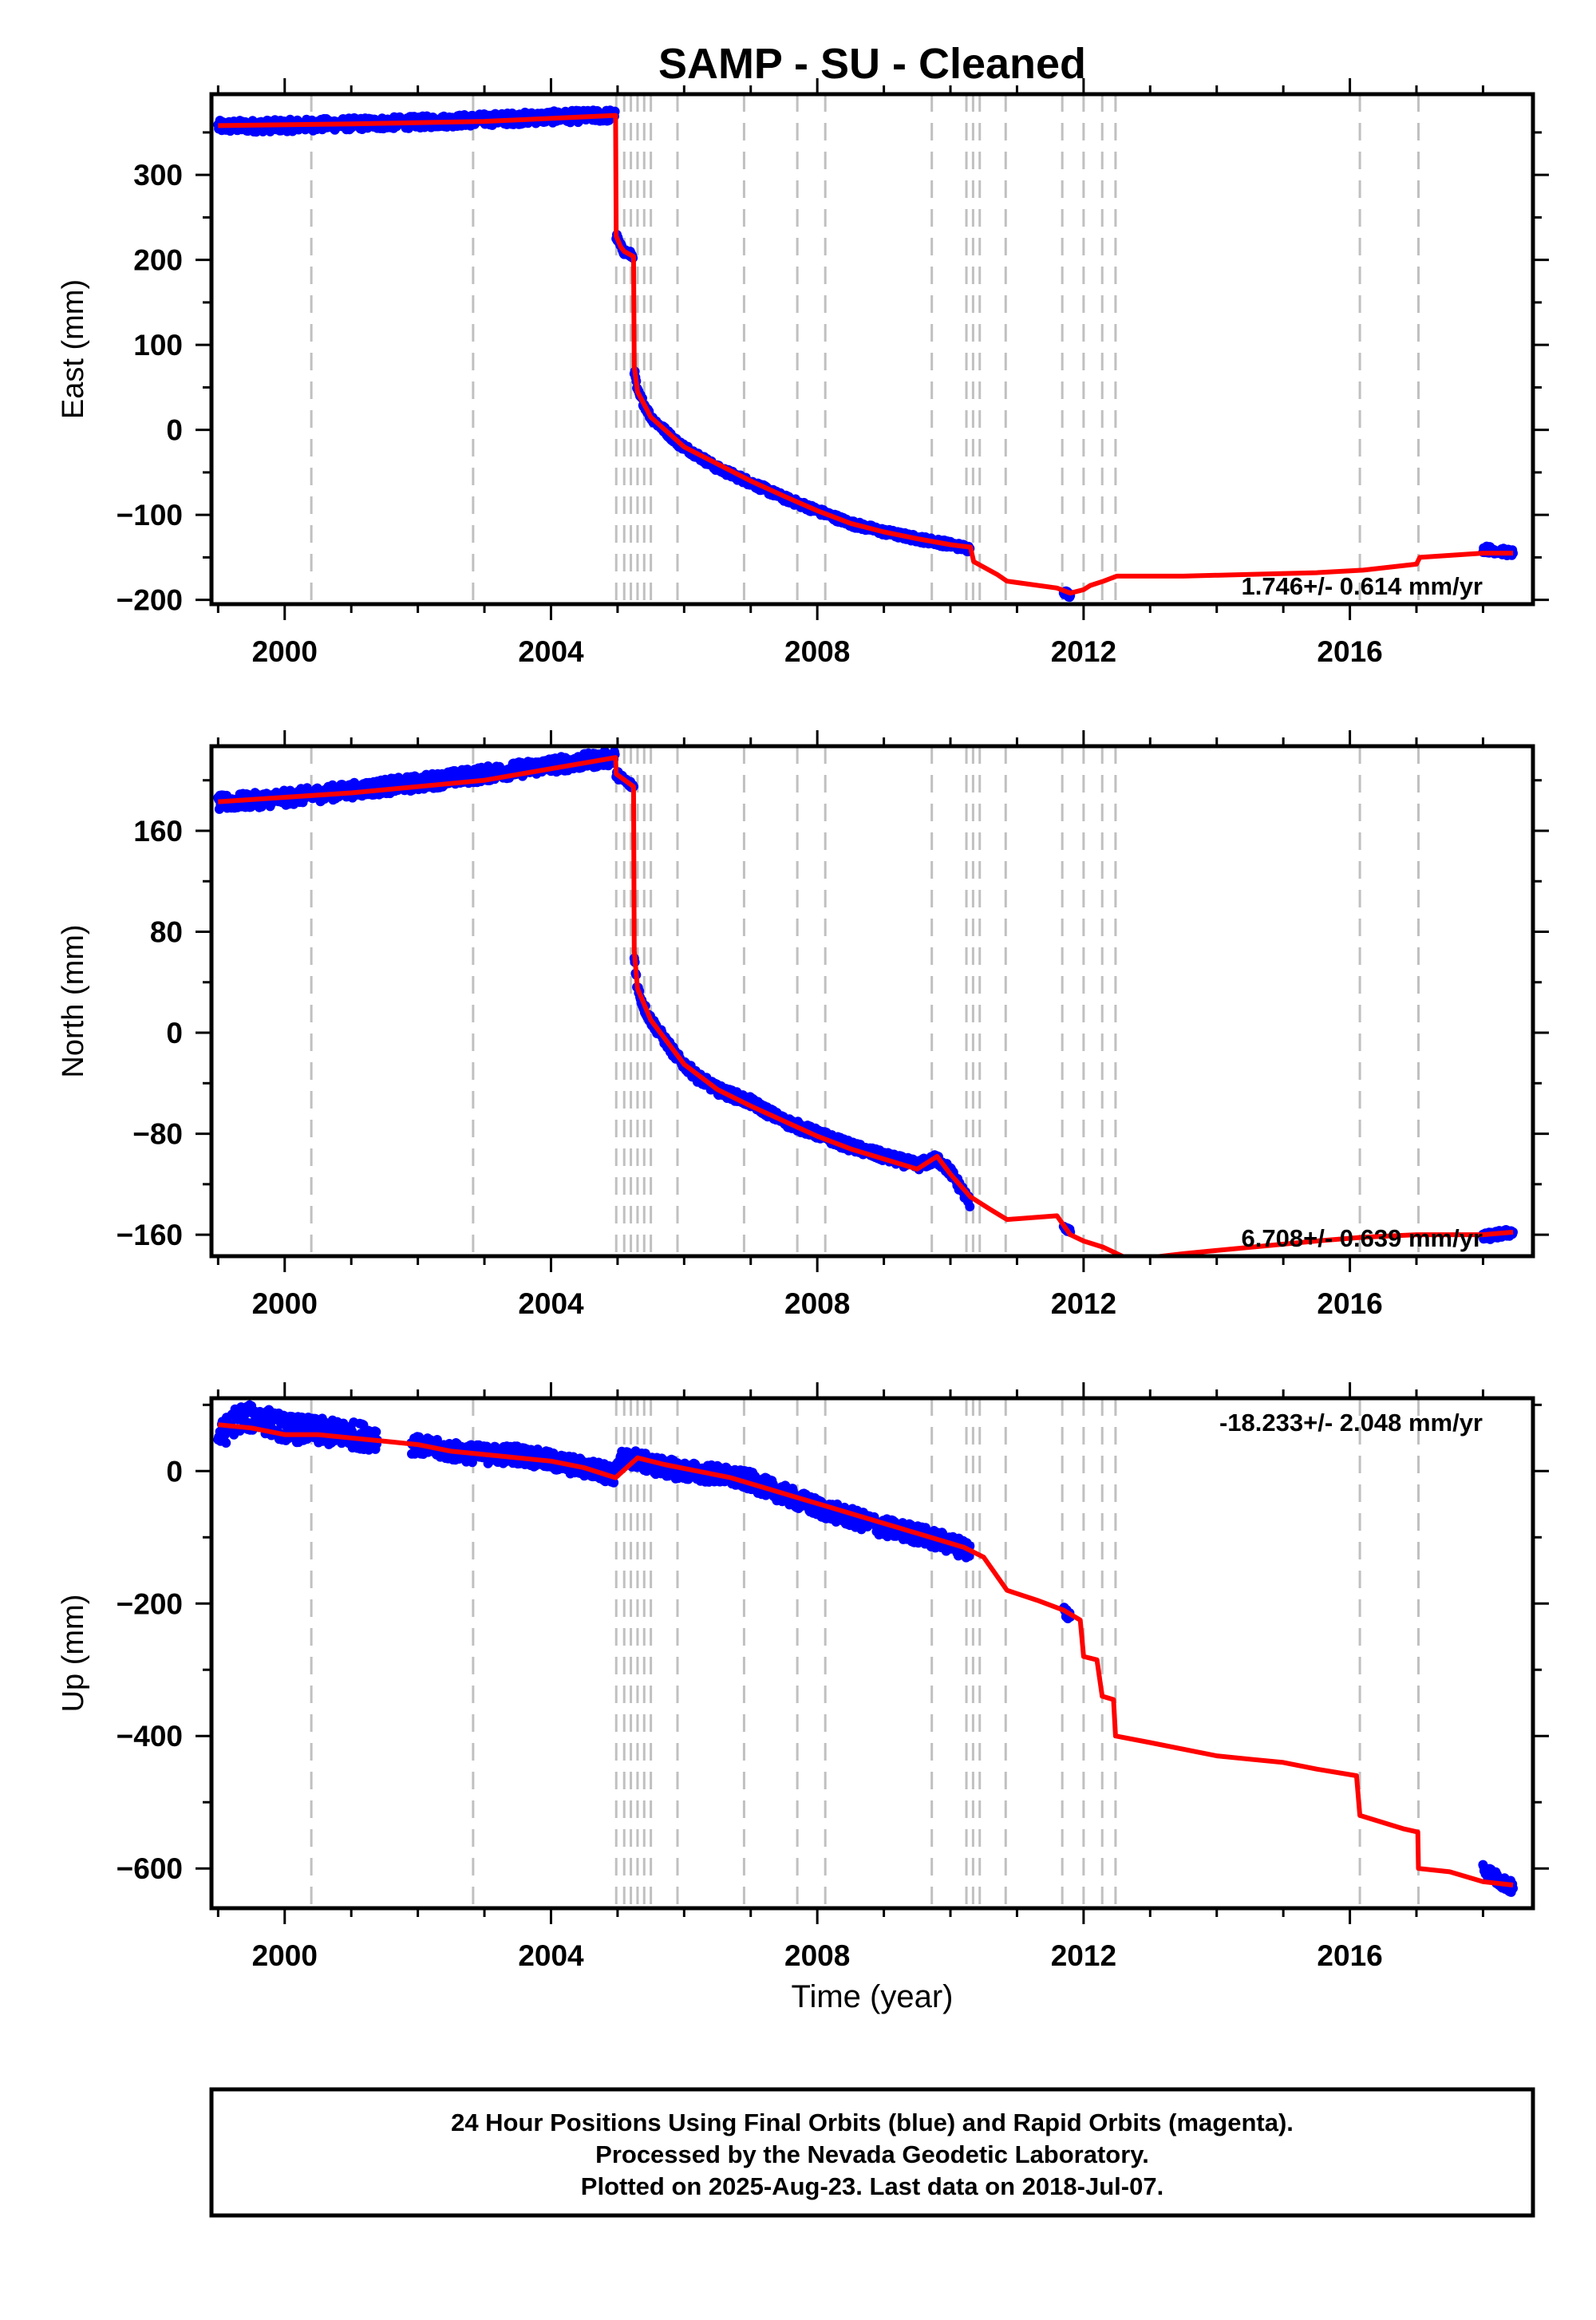  What do you see at coordinates (158, 831) in the screenshot?
I see `y-tick-label: 160` at bounding box center [158, 831].